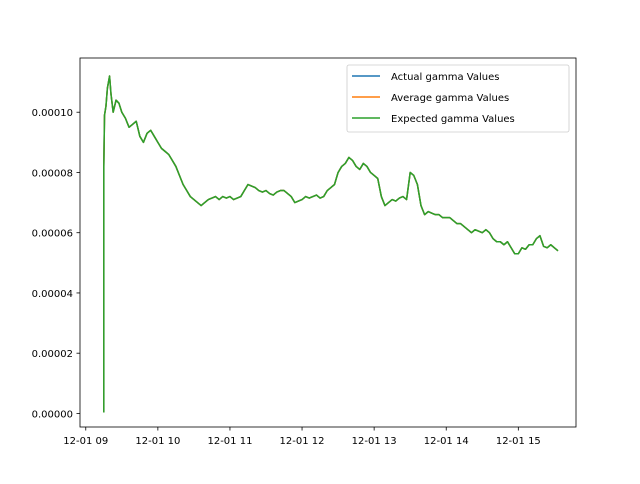  What do you see at coordinates (518, 441) in the screenshot?
I see `x-tick-label: 12-01 15` at bounding box center [518, 441].